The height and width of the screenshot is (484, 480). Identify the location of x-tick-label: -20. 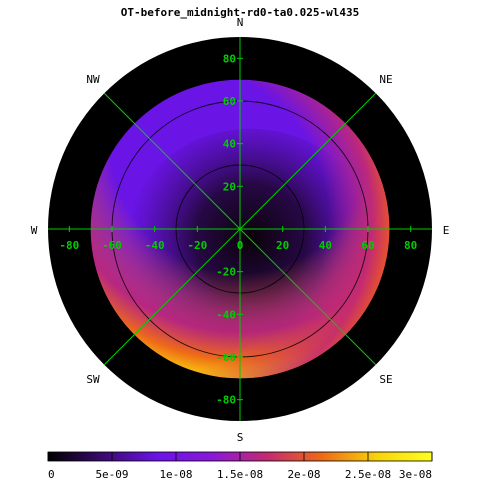
(197, 245).